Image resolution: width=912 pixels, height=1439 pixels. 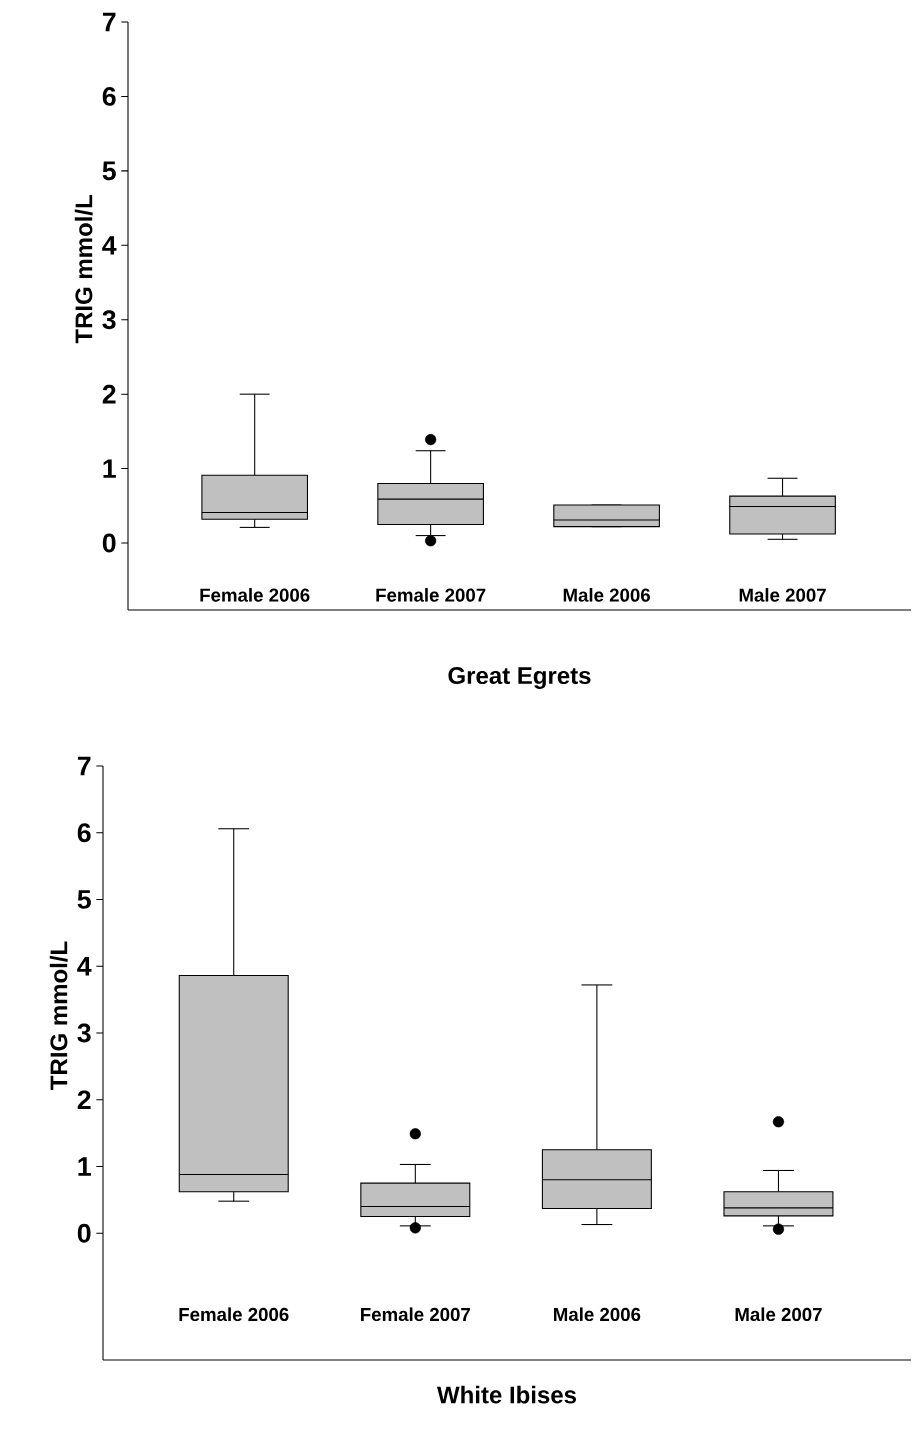 I want to click on x-axis-title: White Ibises, so click(x=507, y=1394).